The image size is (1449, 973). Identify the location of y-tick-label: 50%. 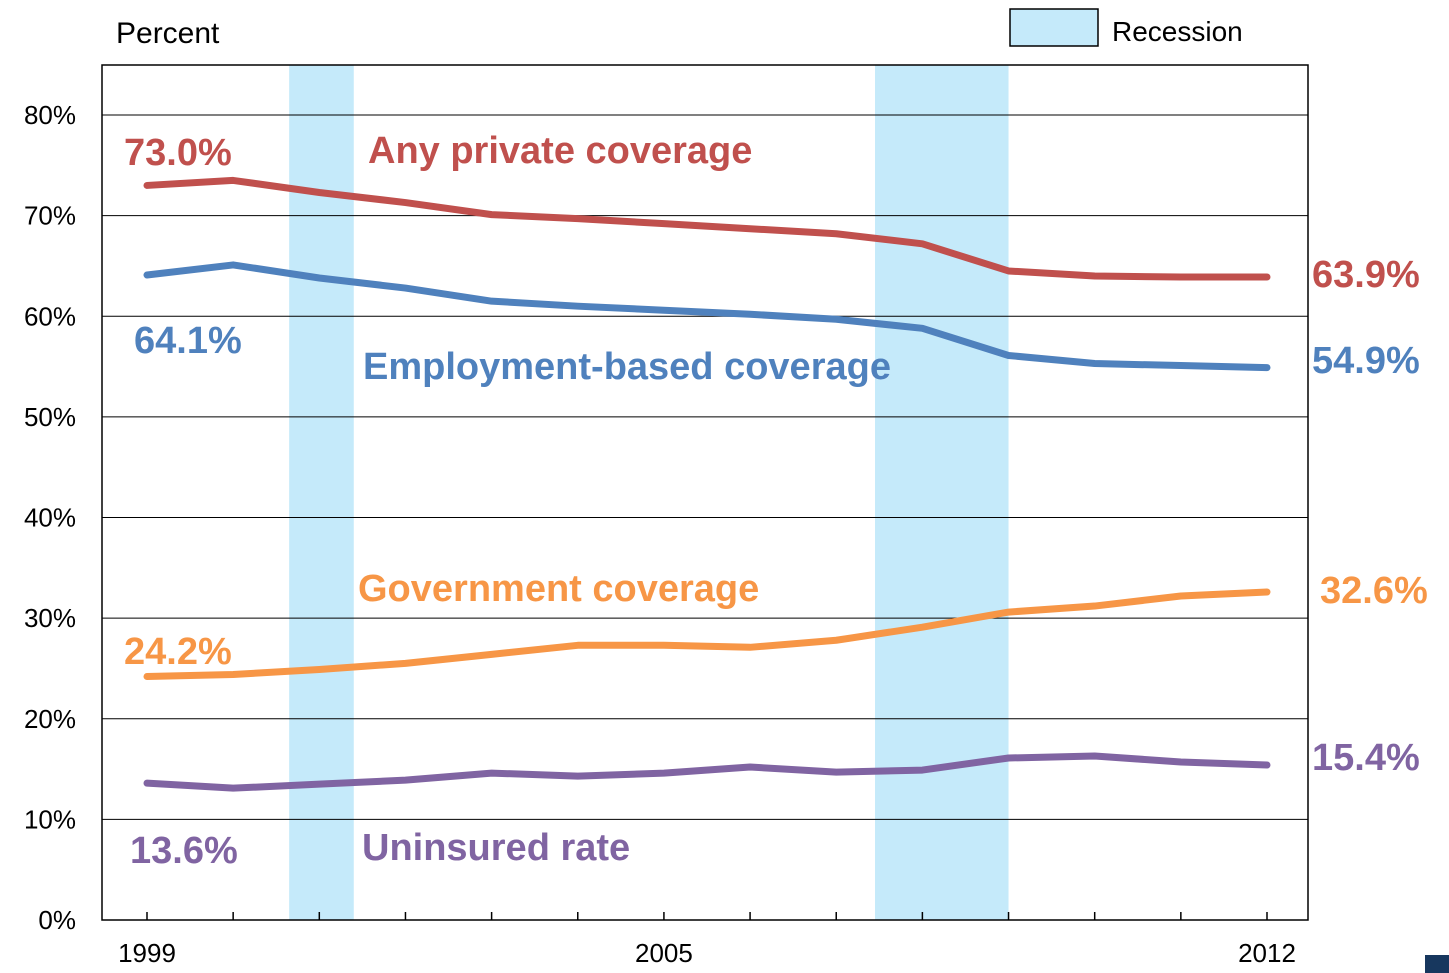
(50, 417).